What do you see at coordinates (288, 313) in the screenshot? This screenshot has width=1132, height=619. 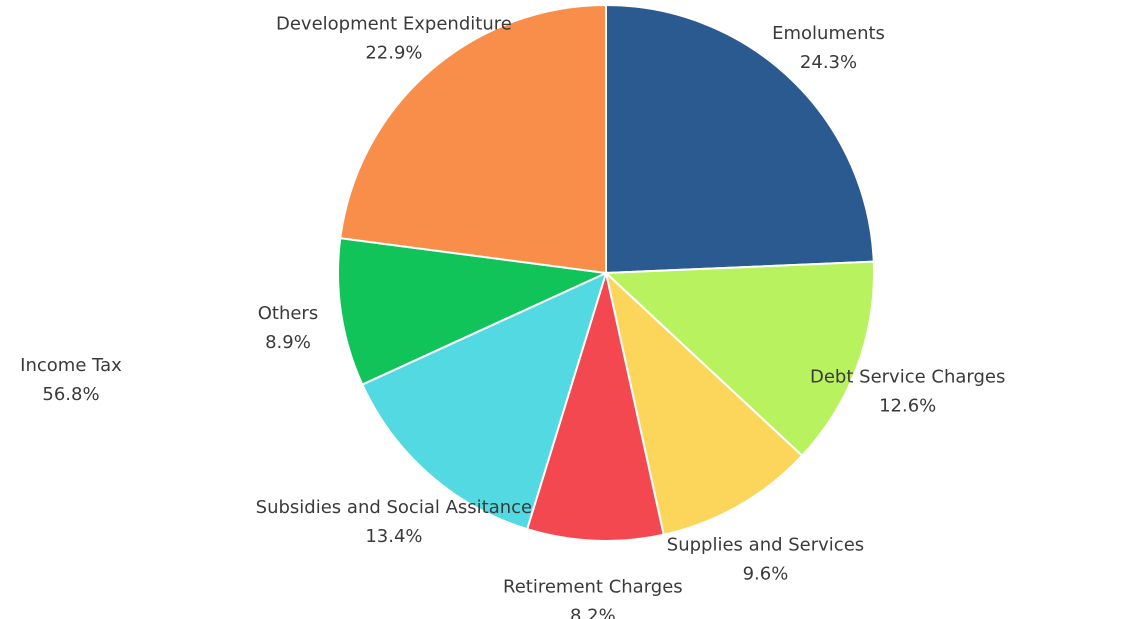 I see `slice-label-others: Others` at bounding box center [288, 313].